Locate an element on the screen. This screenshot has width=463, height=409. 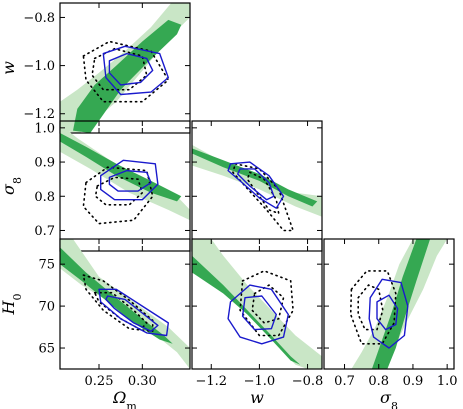
y-tick-label: 0.9 is located at coordinates (44, 163).